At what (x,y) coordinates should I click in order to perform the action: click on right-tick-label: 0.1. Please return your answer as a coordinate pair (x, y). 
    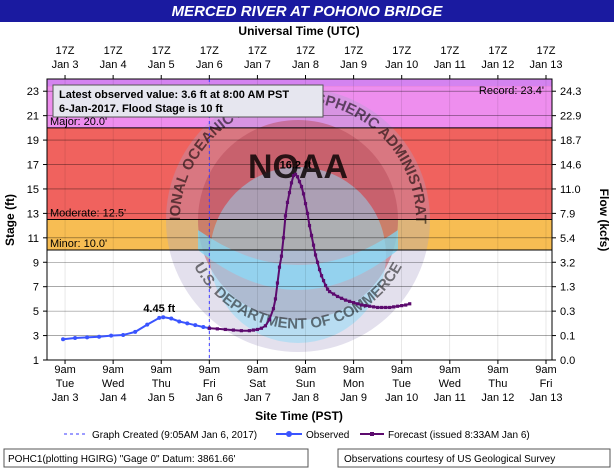
    Looking at the image, I should click on (567, 337).